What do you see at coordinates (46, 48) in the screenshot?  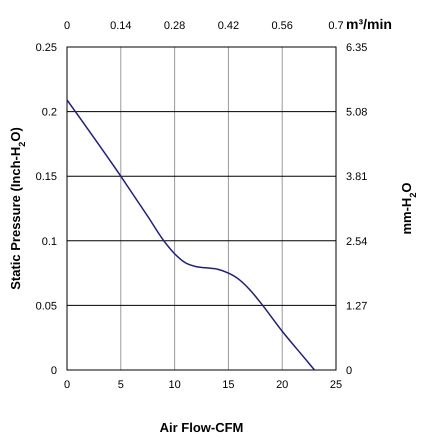 I see `y-tick-label: 0.25` at bounding box center [46, 48].